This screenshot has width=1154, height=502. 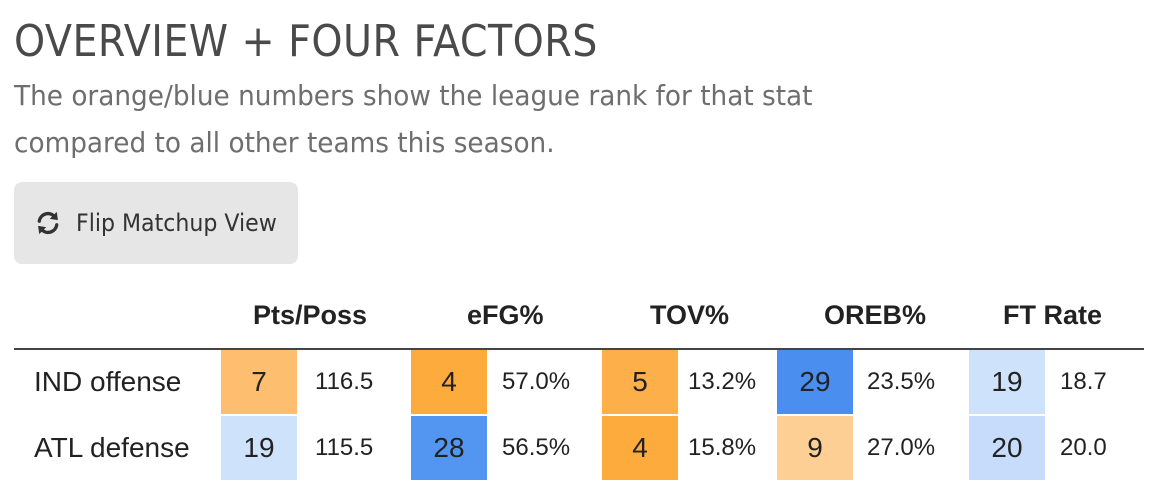 What do you see at coordinates (306, 41) in the screenshot?
I see `page-title: OVERVIEW + FOUR FACTORS` at bounding box center [306, 41].